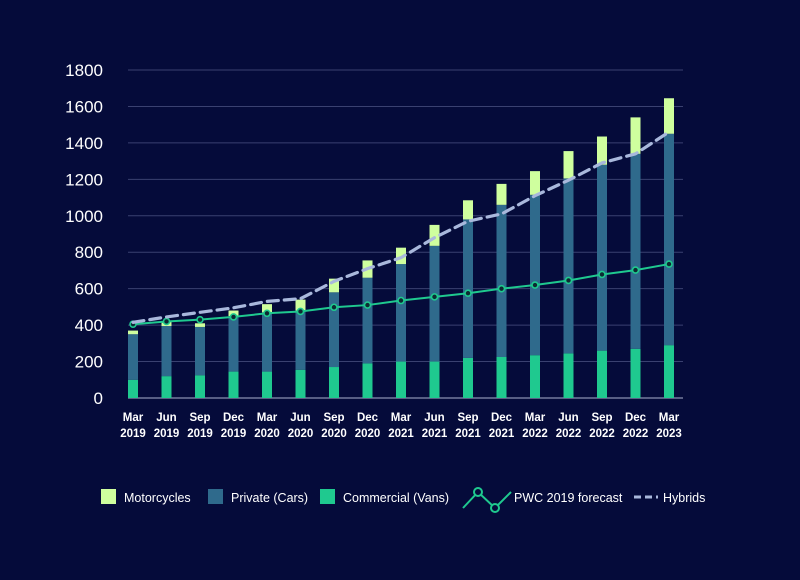  What do you see at coordinates (98, 398) in the screenshot?
I see `y-tick-label: 0` at bounding box center [98, 398].